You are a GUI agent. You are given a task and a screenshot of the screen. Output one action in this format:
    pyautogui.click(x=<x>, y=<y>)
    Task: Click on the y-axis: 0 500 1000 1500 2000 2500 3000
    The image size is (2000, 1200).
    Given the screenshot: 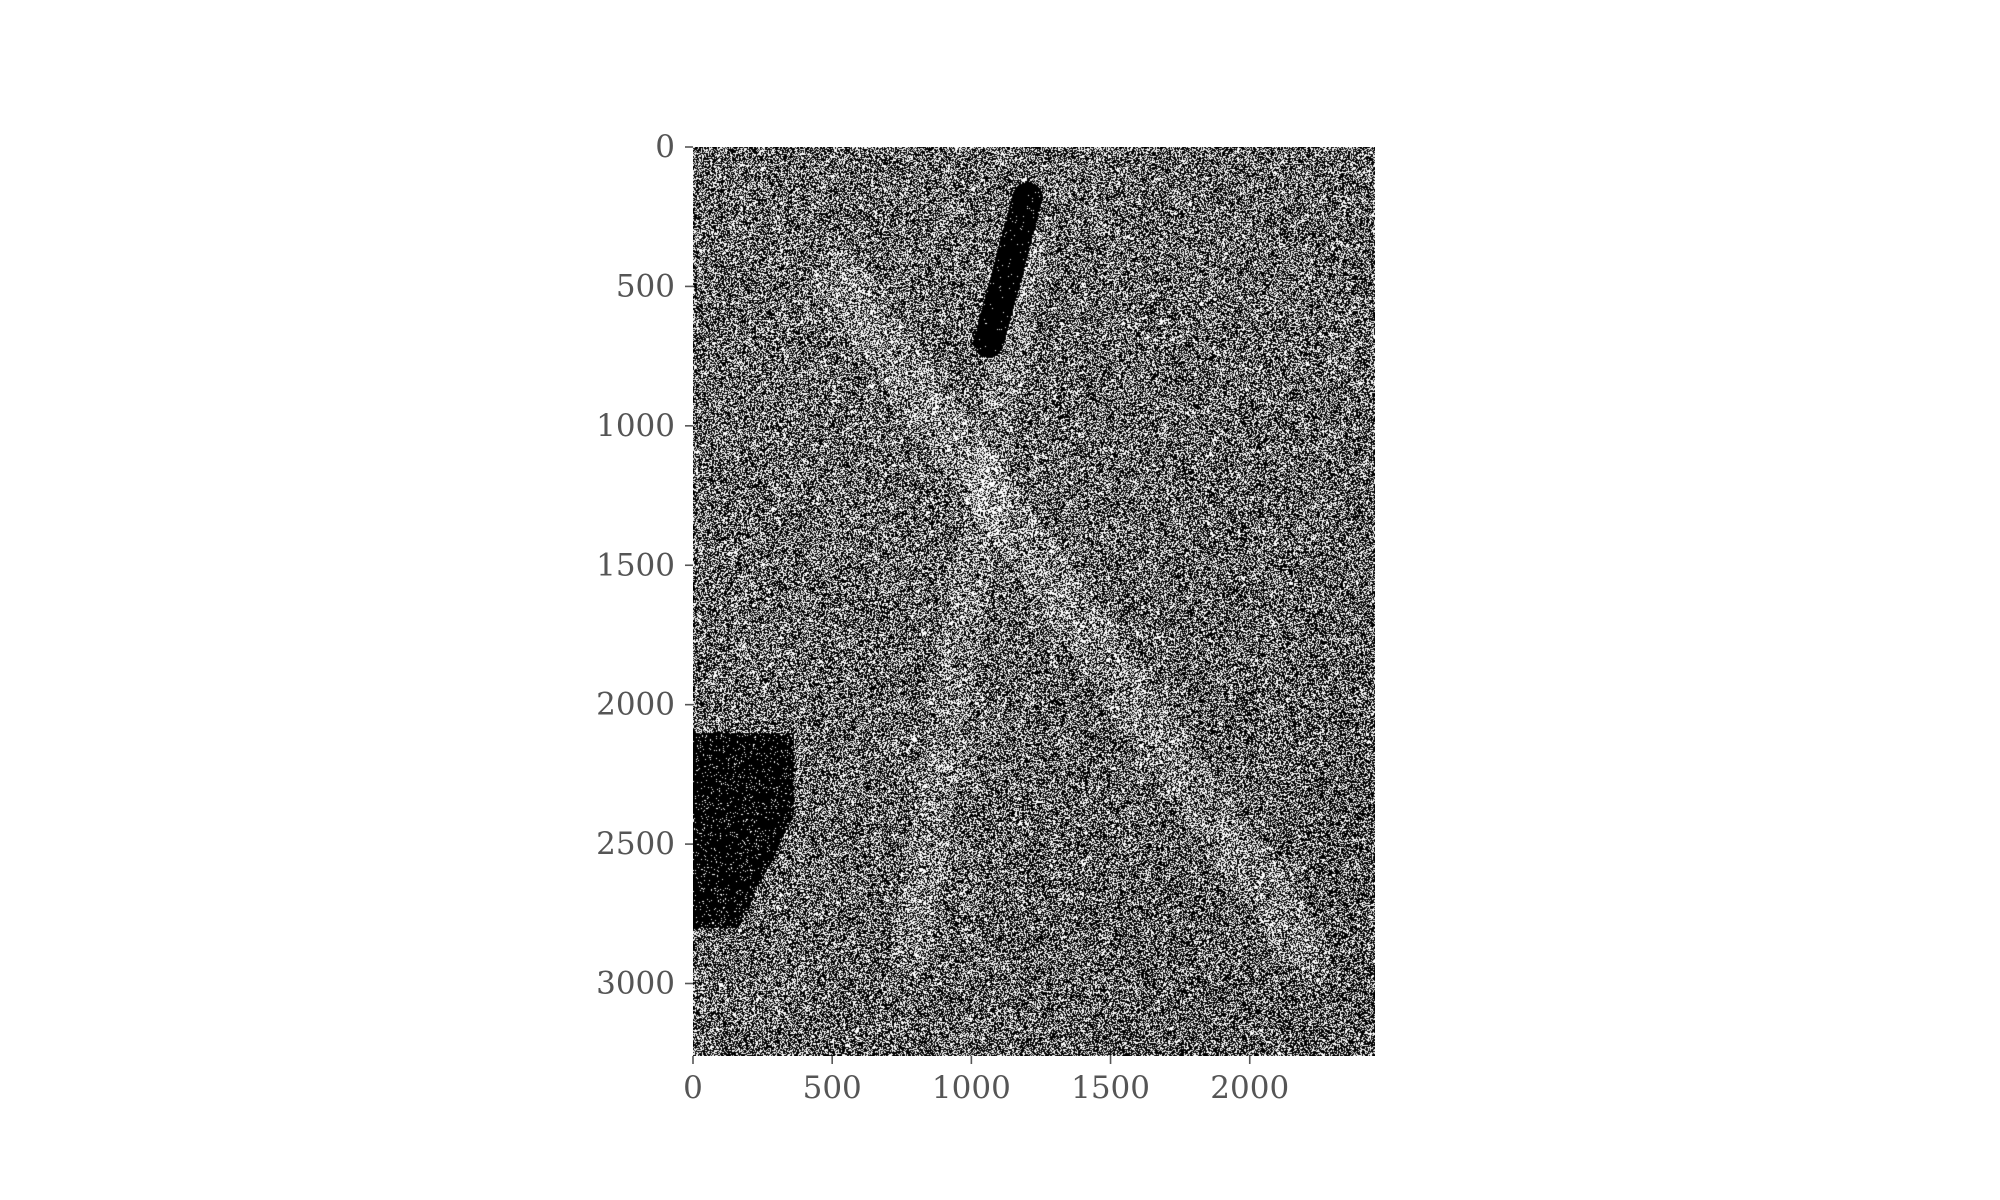 What is the action you would take?
    pyautogui.click(x=644, y=565)
    